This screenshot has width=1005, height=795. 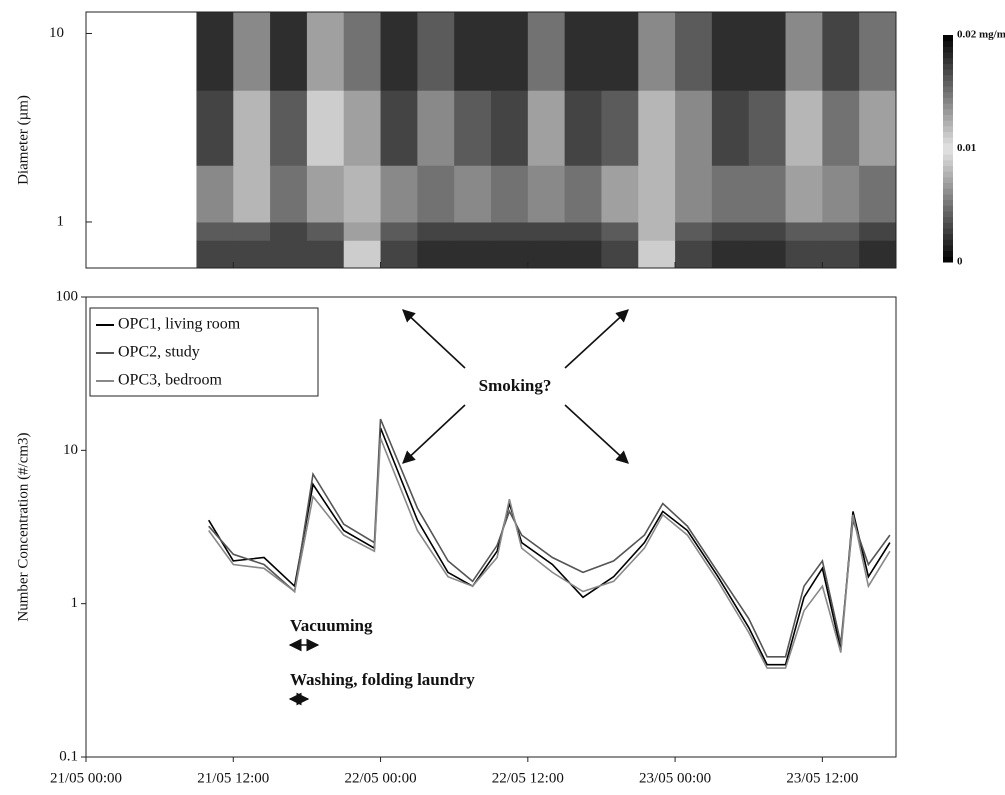 I want to click on y-axis-label: Number Concentration (#/cm3), so click(x=23, y=526).